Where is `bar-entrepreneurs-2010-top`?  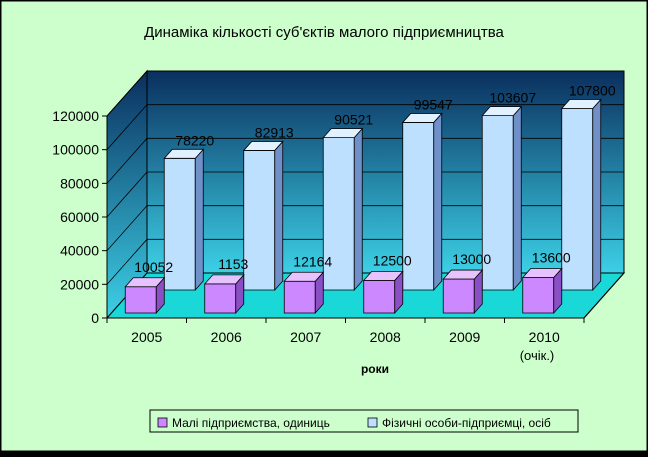 bar-entrepreneurs-2010-top is located at coordinates (581, 104).